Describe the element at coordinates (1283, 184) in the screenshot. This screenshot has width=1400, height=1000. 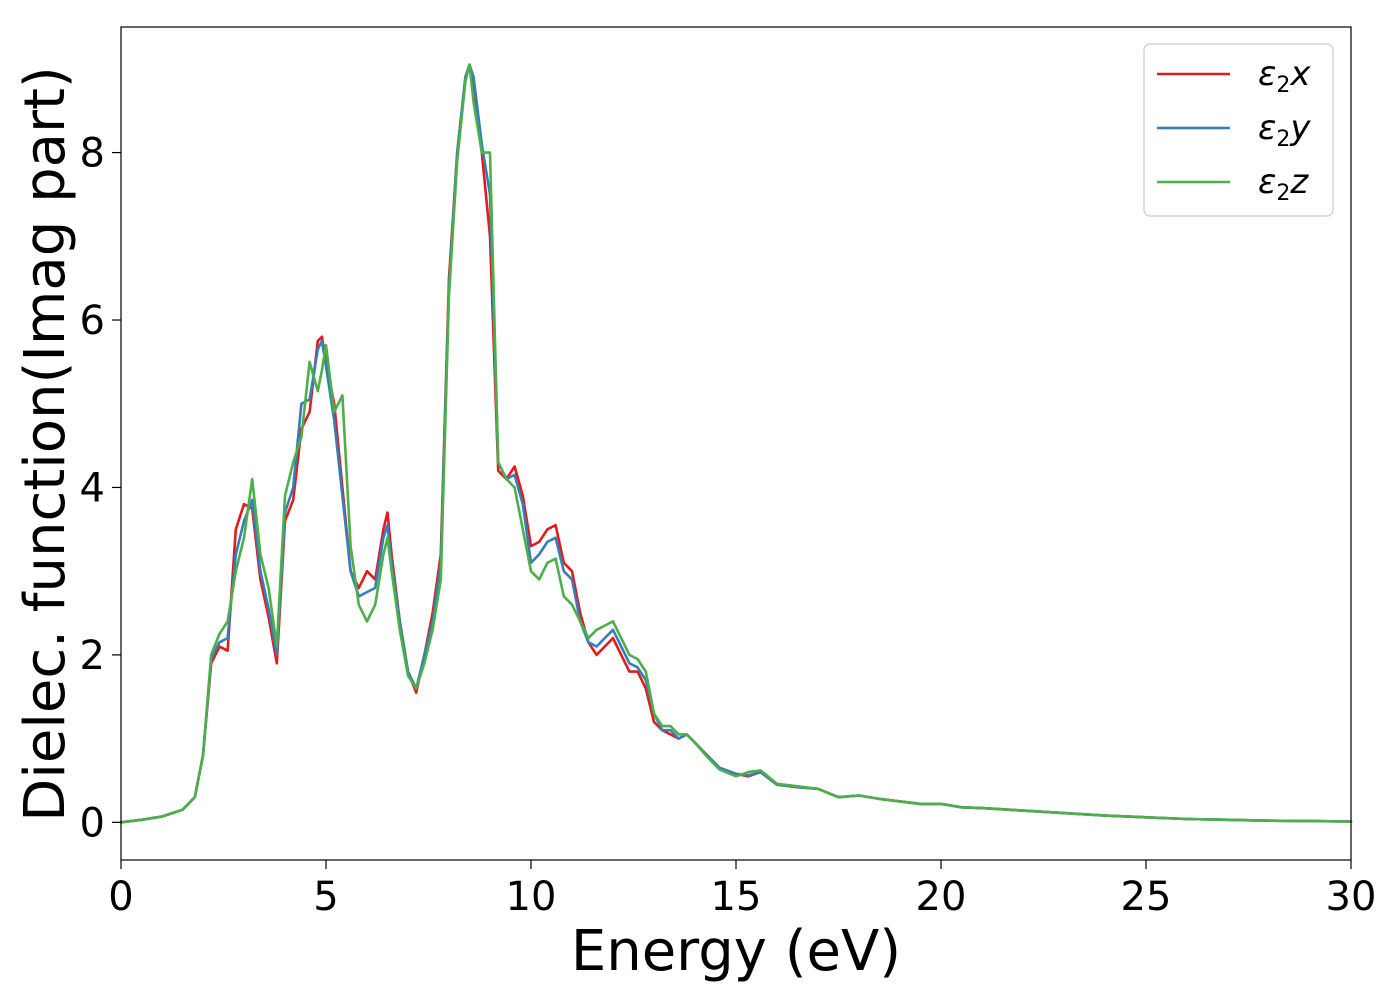
I see `legend-label-z: ε2z` at that location.